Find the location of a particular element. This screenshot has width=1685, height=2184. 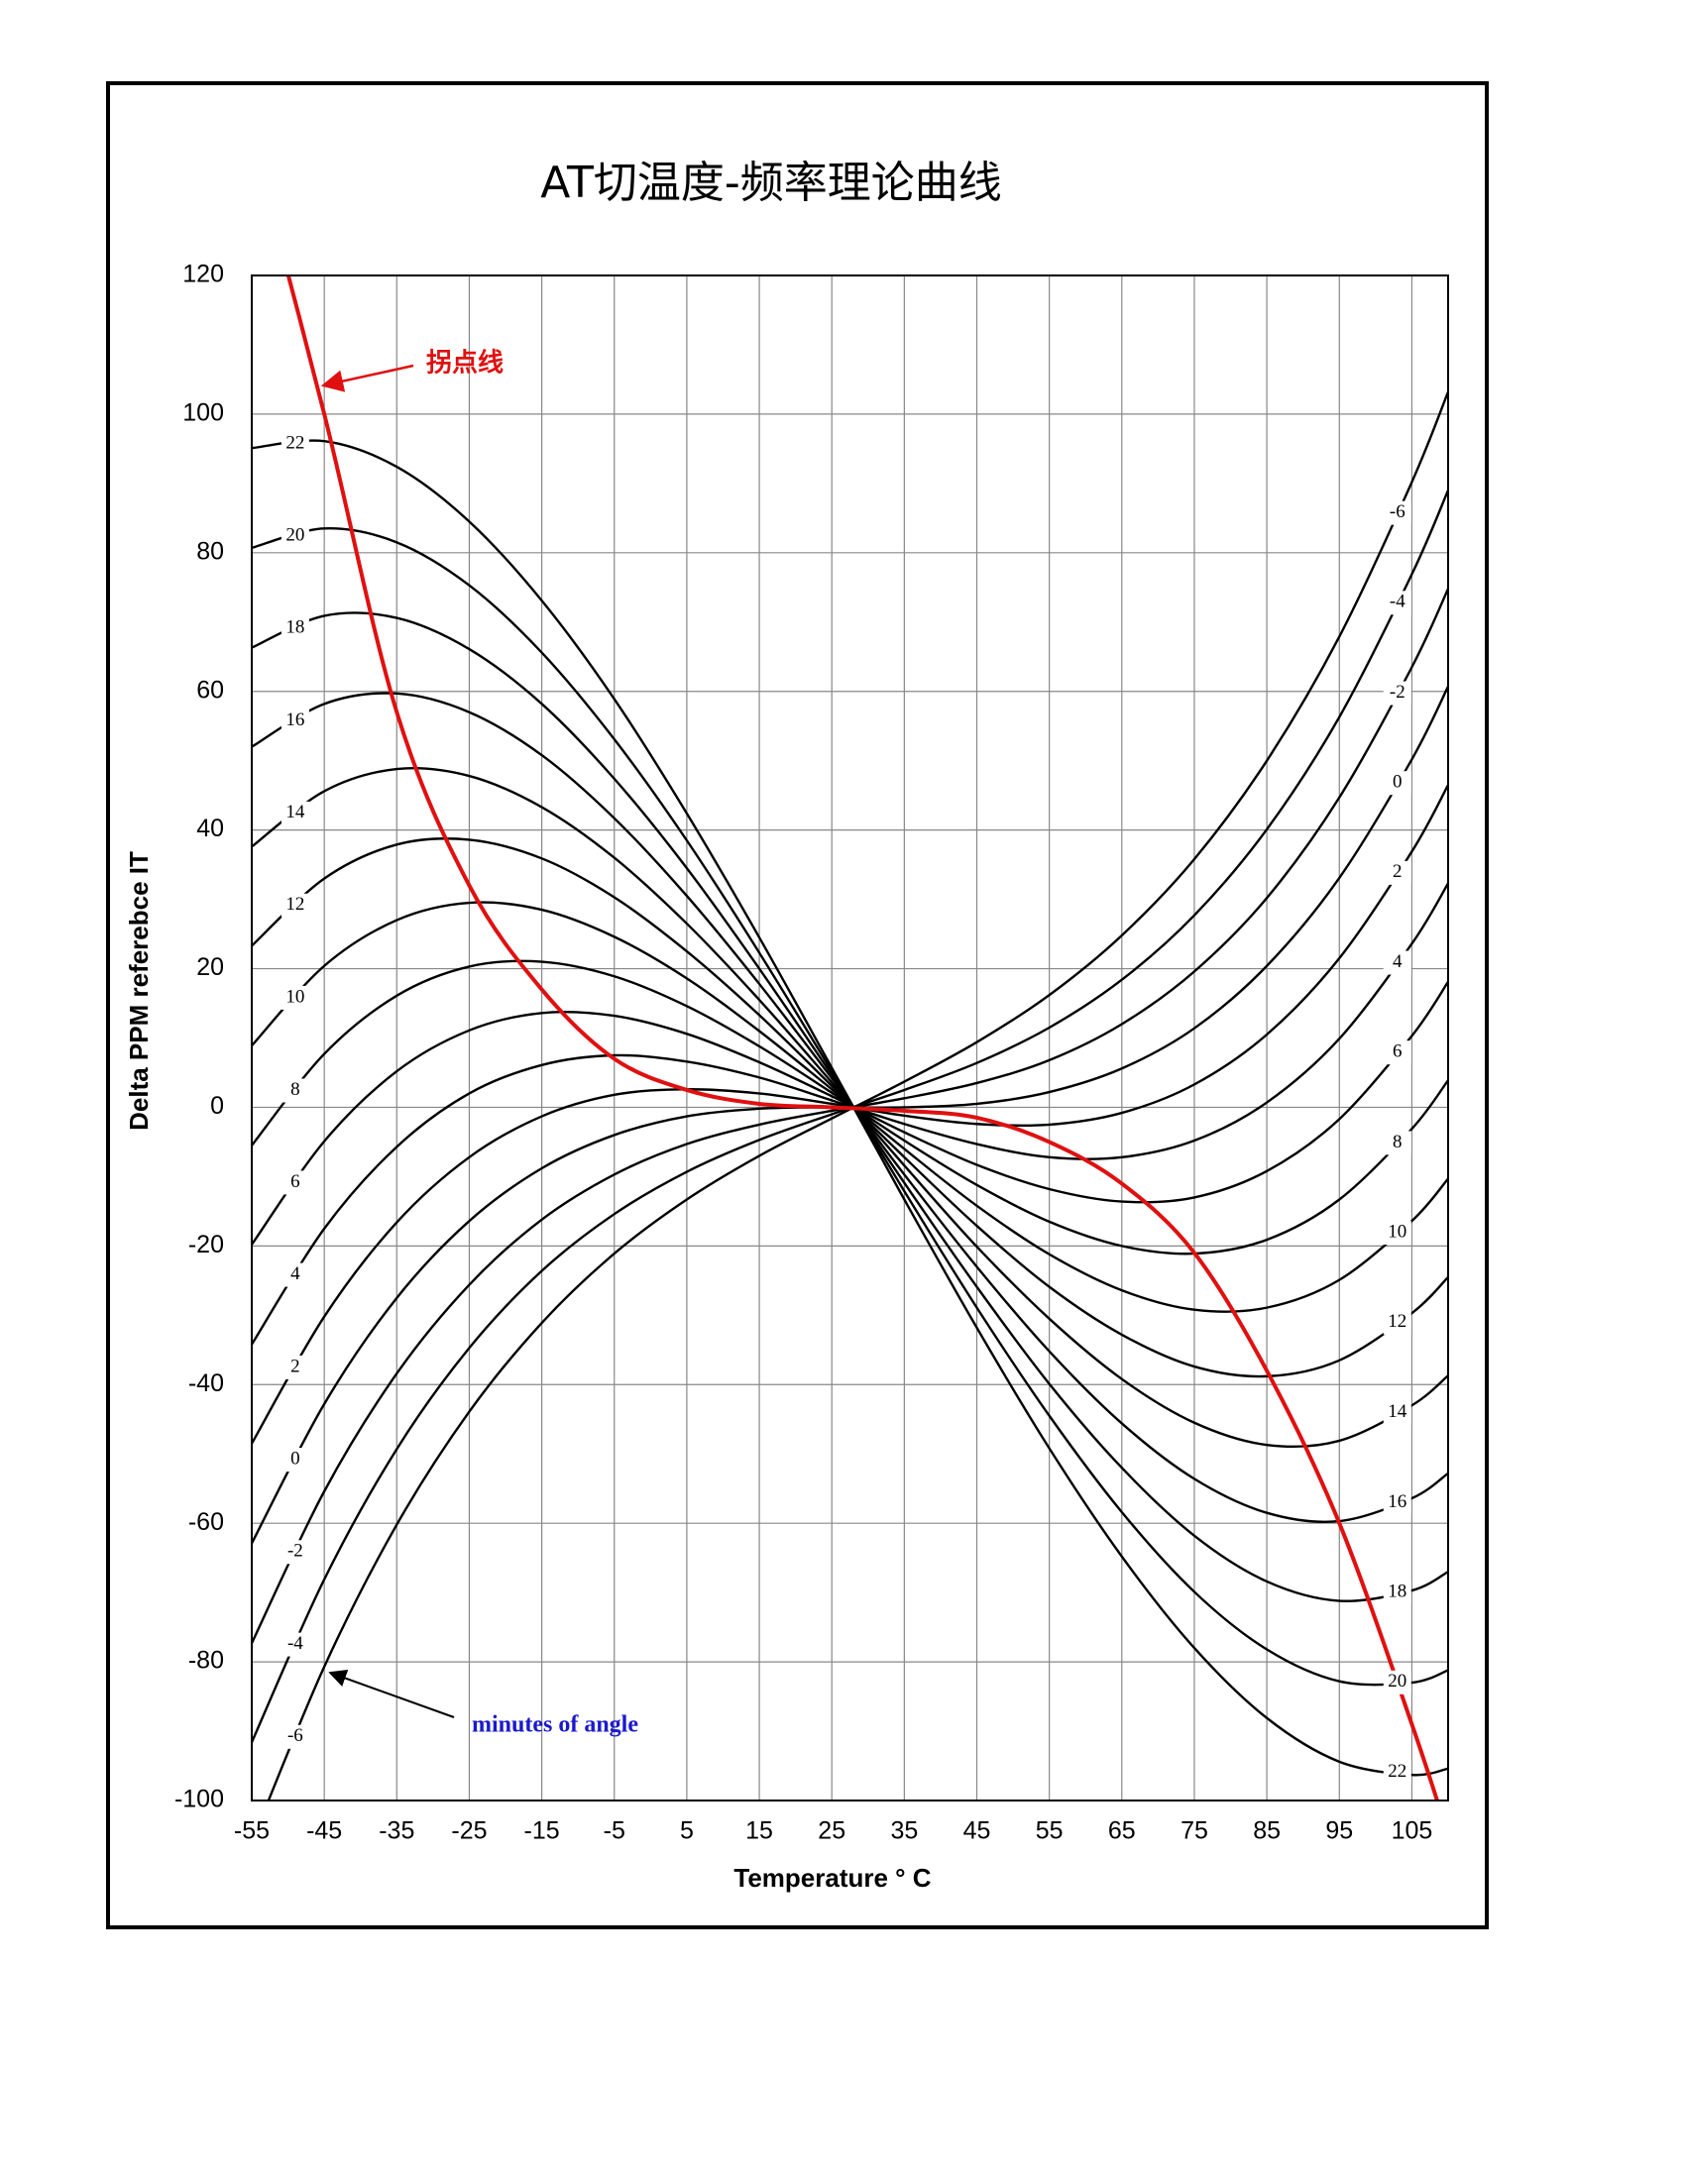

curve-label: 22 is located at coordinates (1397, 1771).